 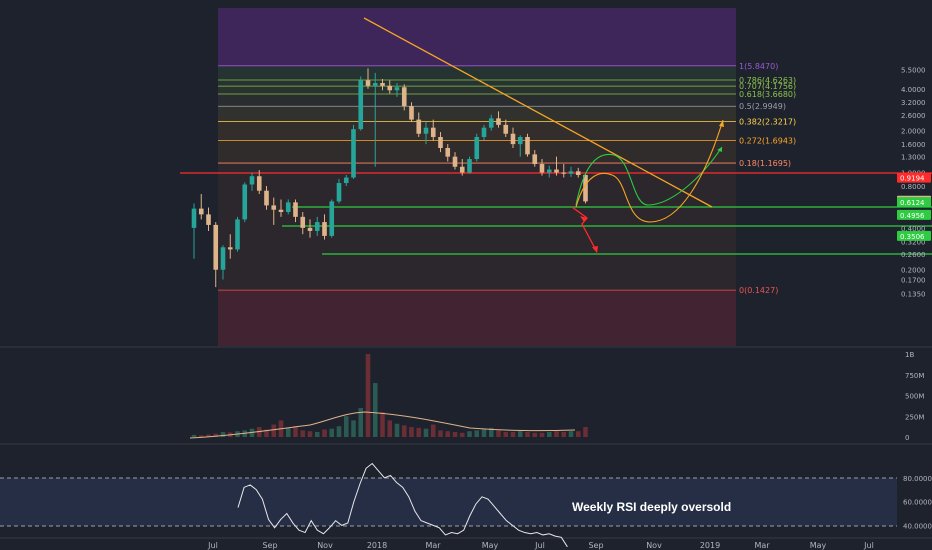 I want to click on fib-level-label: 0.707(4.1756), so click(x=767, y=86).